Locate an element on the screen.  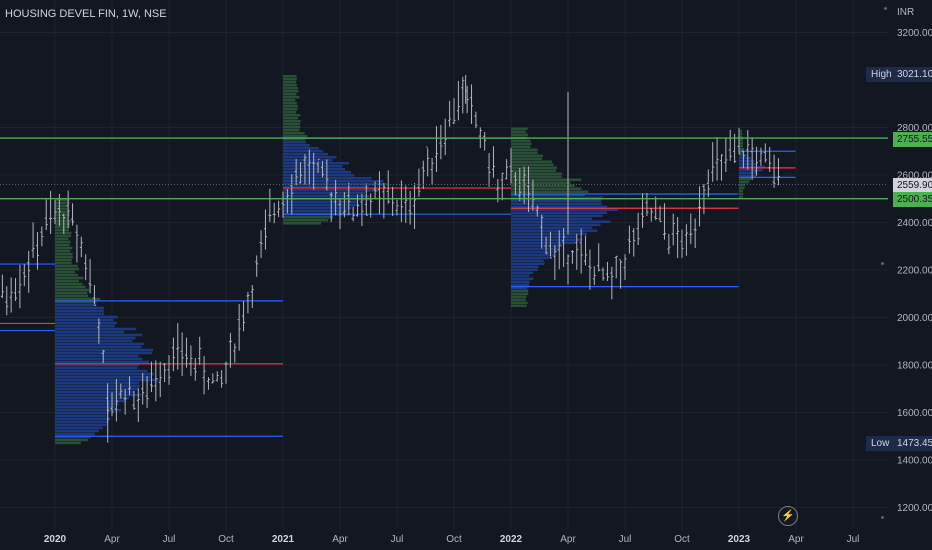
axis-dot-bottom is located at coordinates (882, 517).